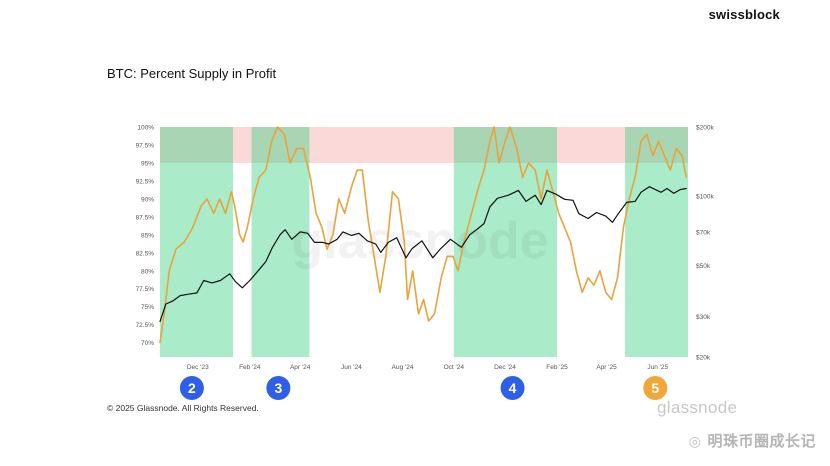 The image size is (830, 466). Describe the element at coordinates (250, 367) in the screenshot. I see `x-tick-label: Feb '24` at that location.